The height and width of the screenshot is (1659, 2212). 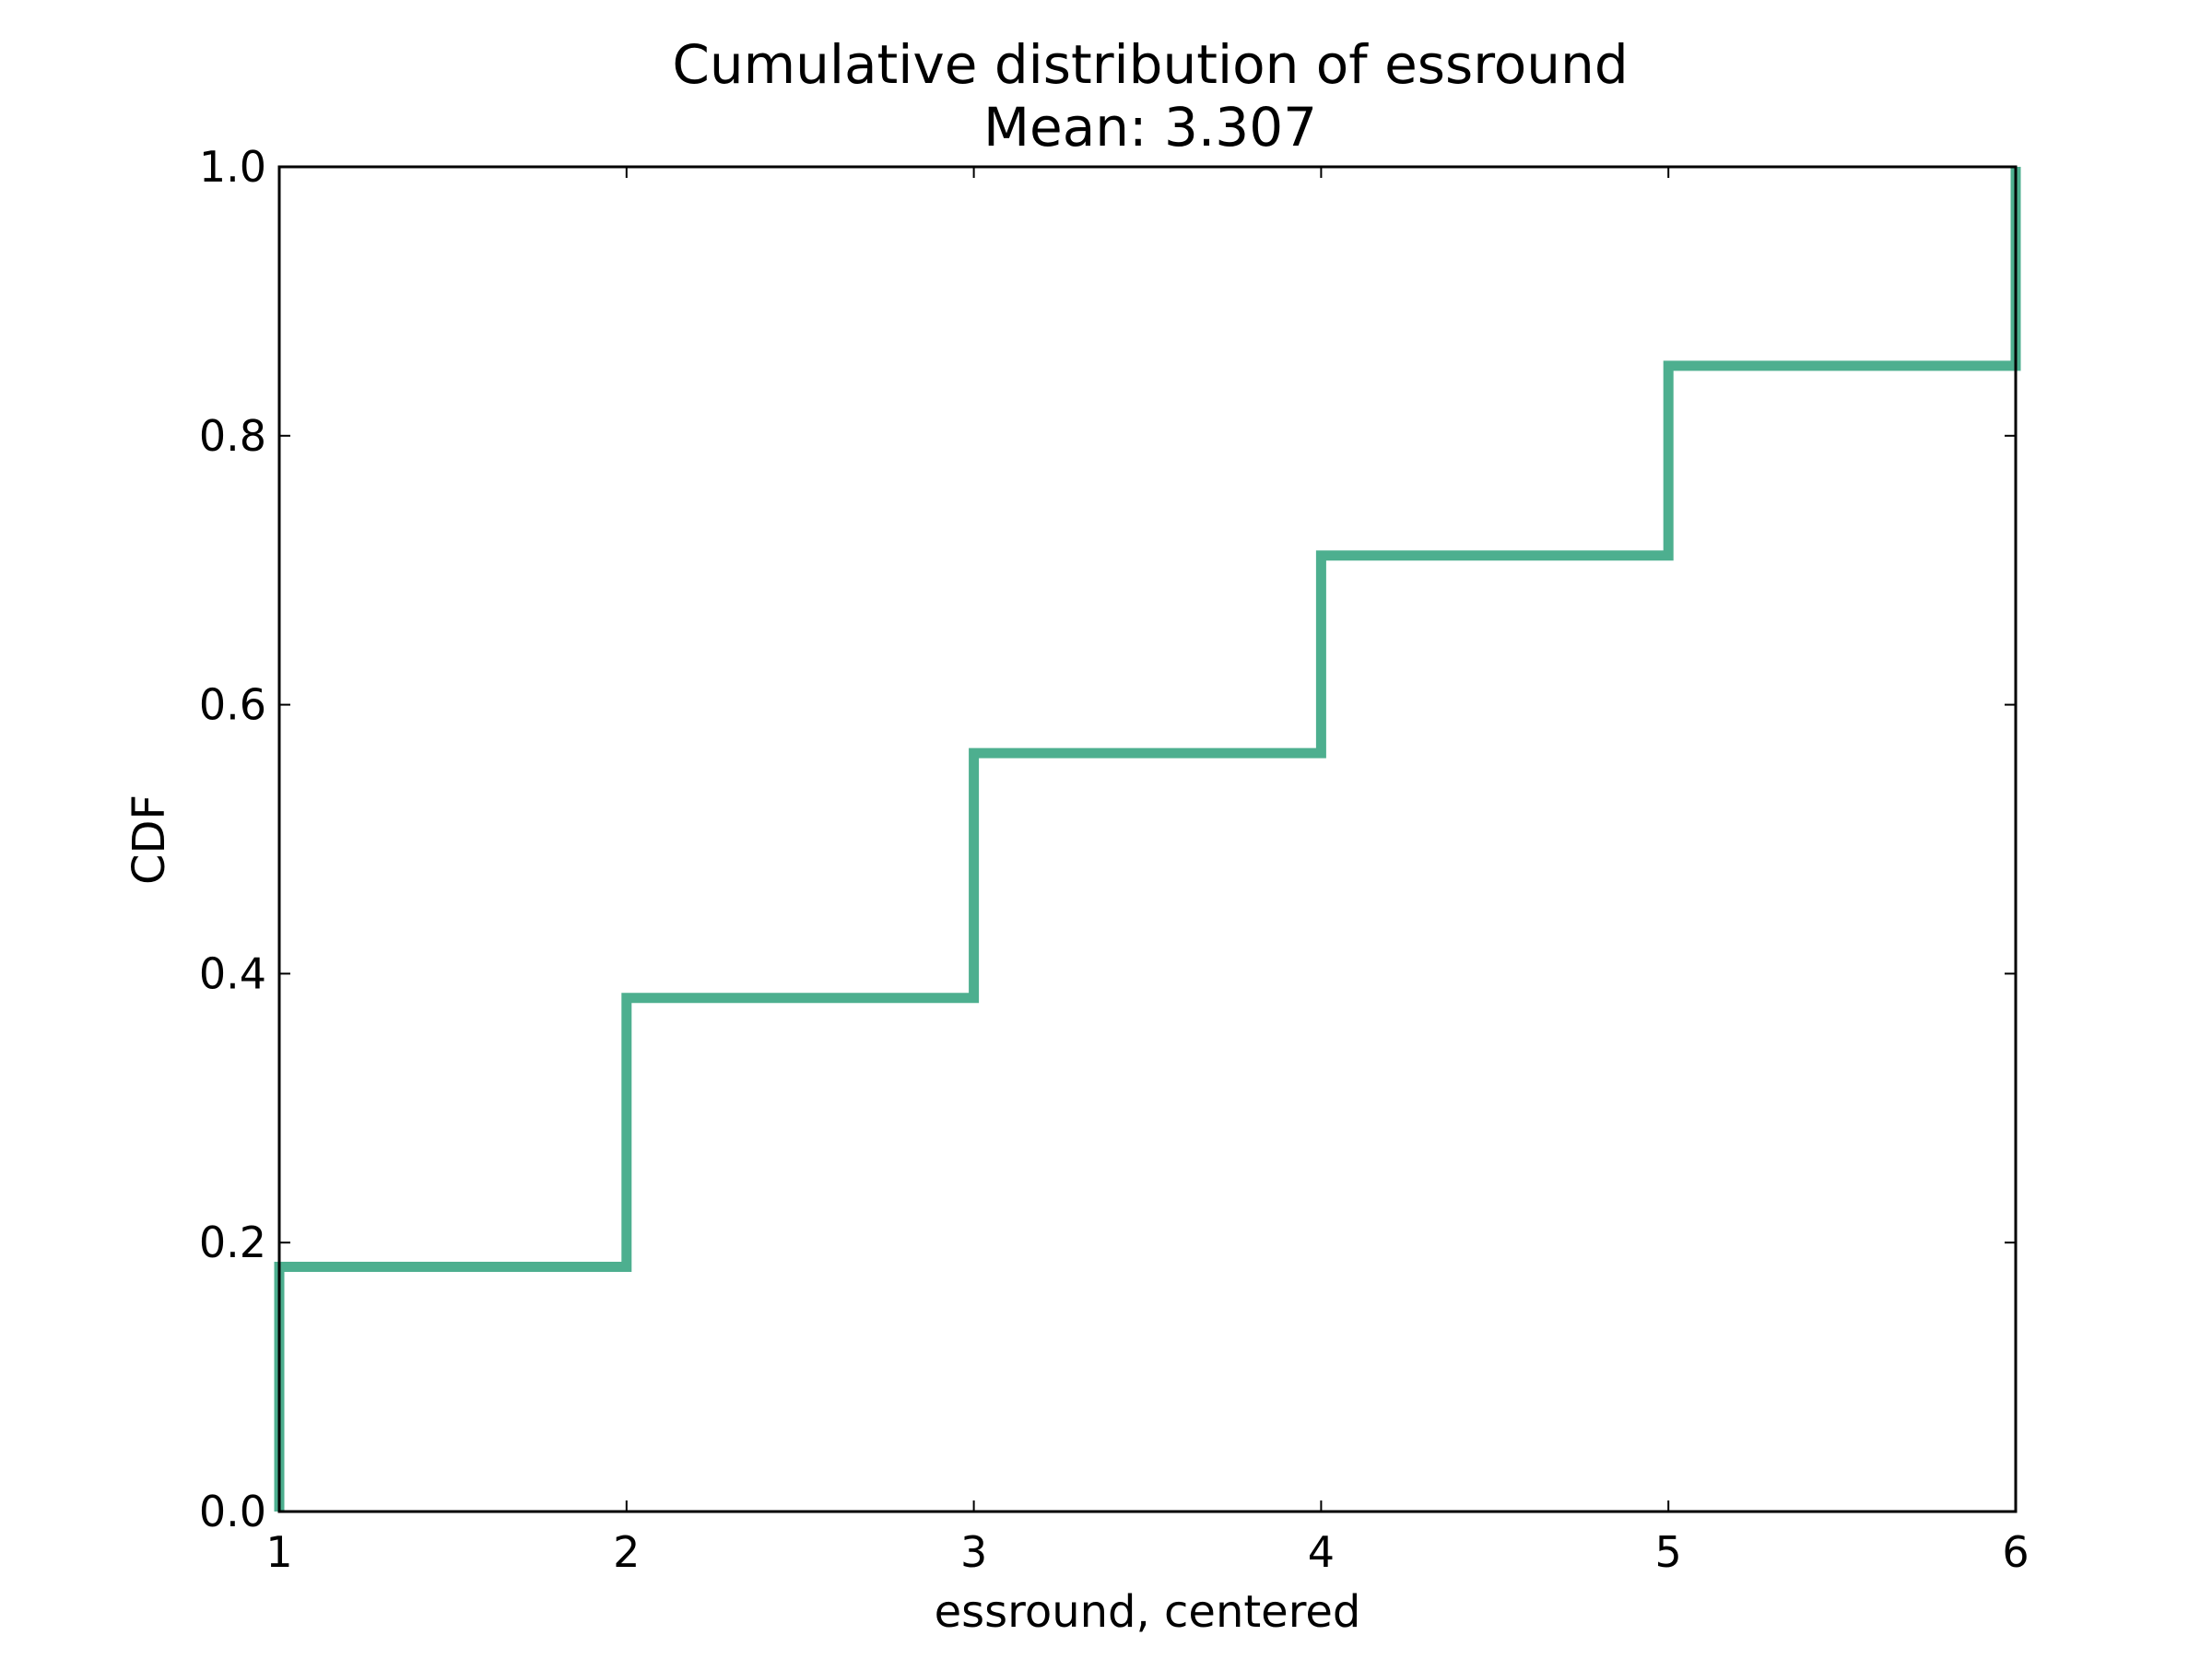 What do you see at coordinates (232, 705) in the screenshot?
I see `y-tick-label: 0.6` at bounding box center [232, 705].